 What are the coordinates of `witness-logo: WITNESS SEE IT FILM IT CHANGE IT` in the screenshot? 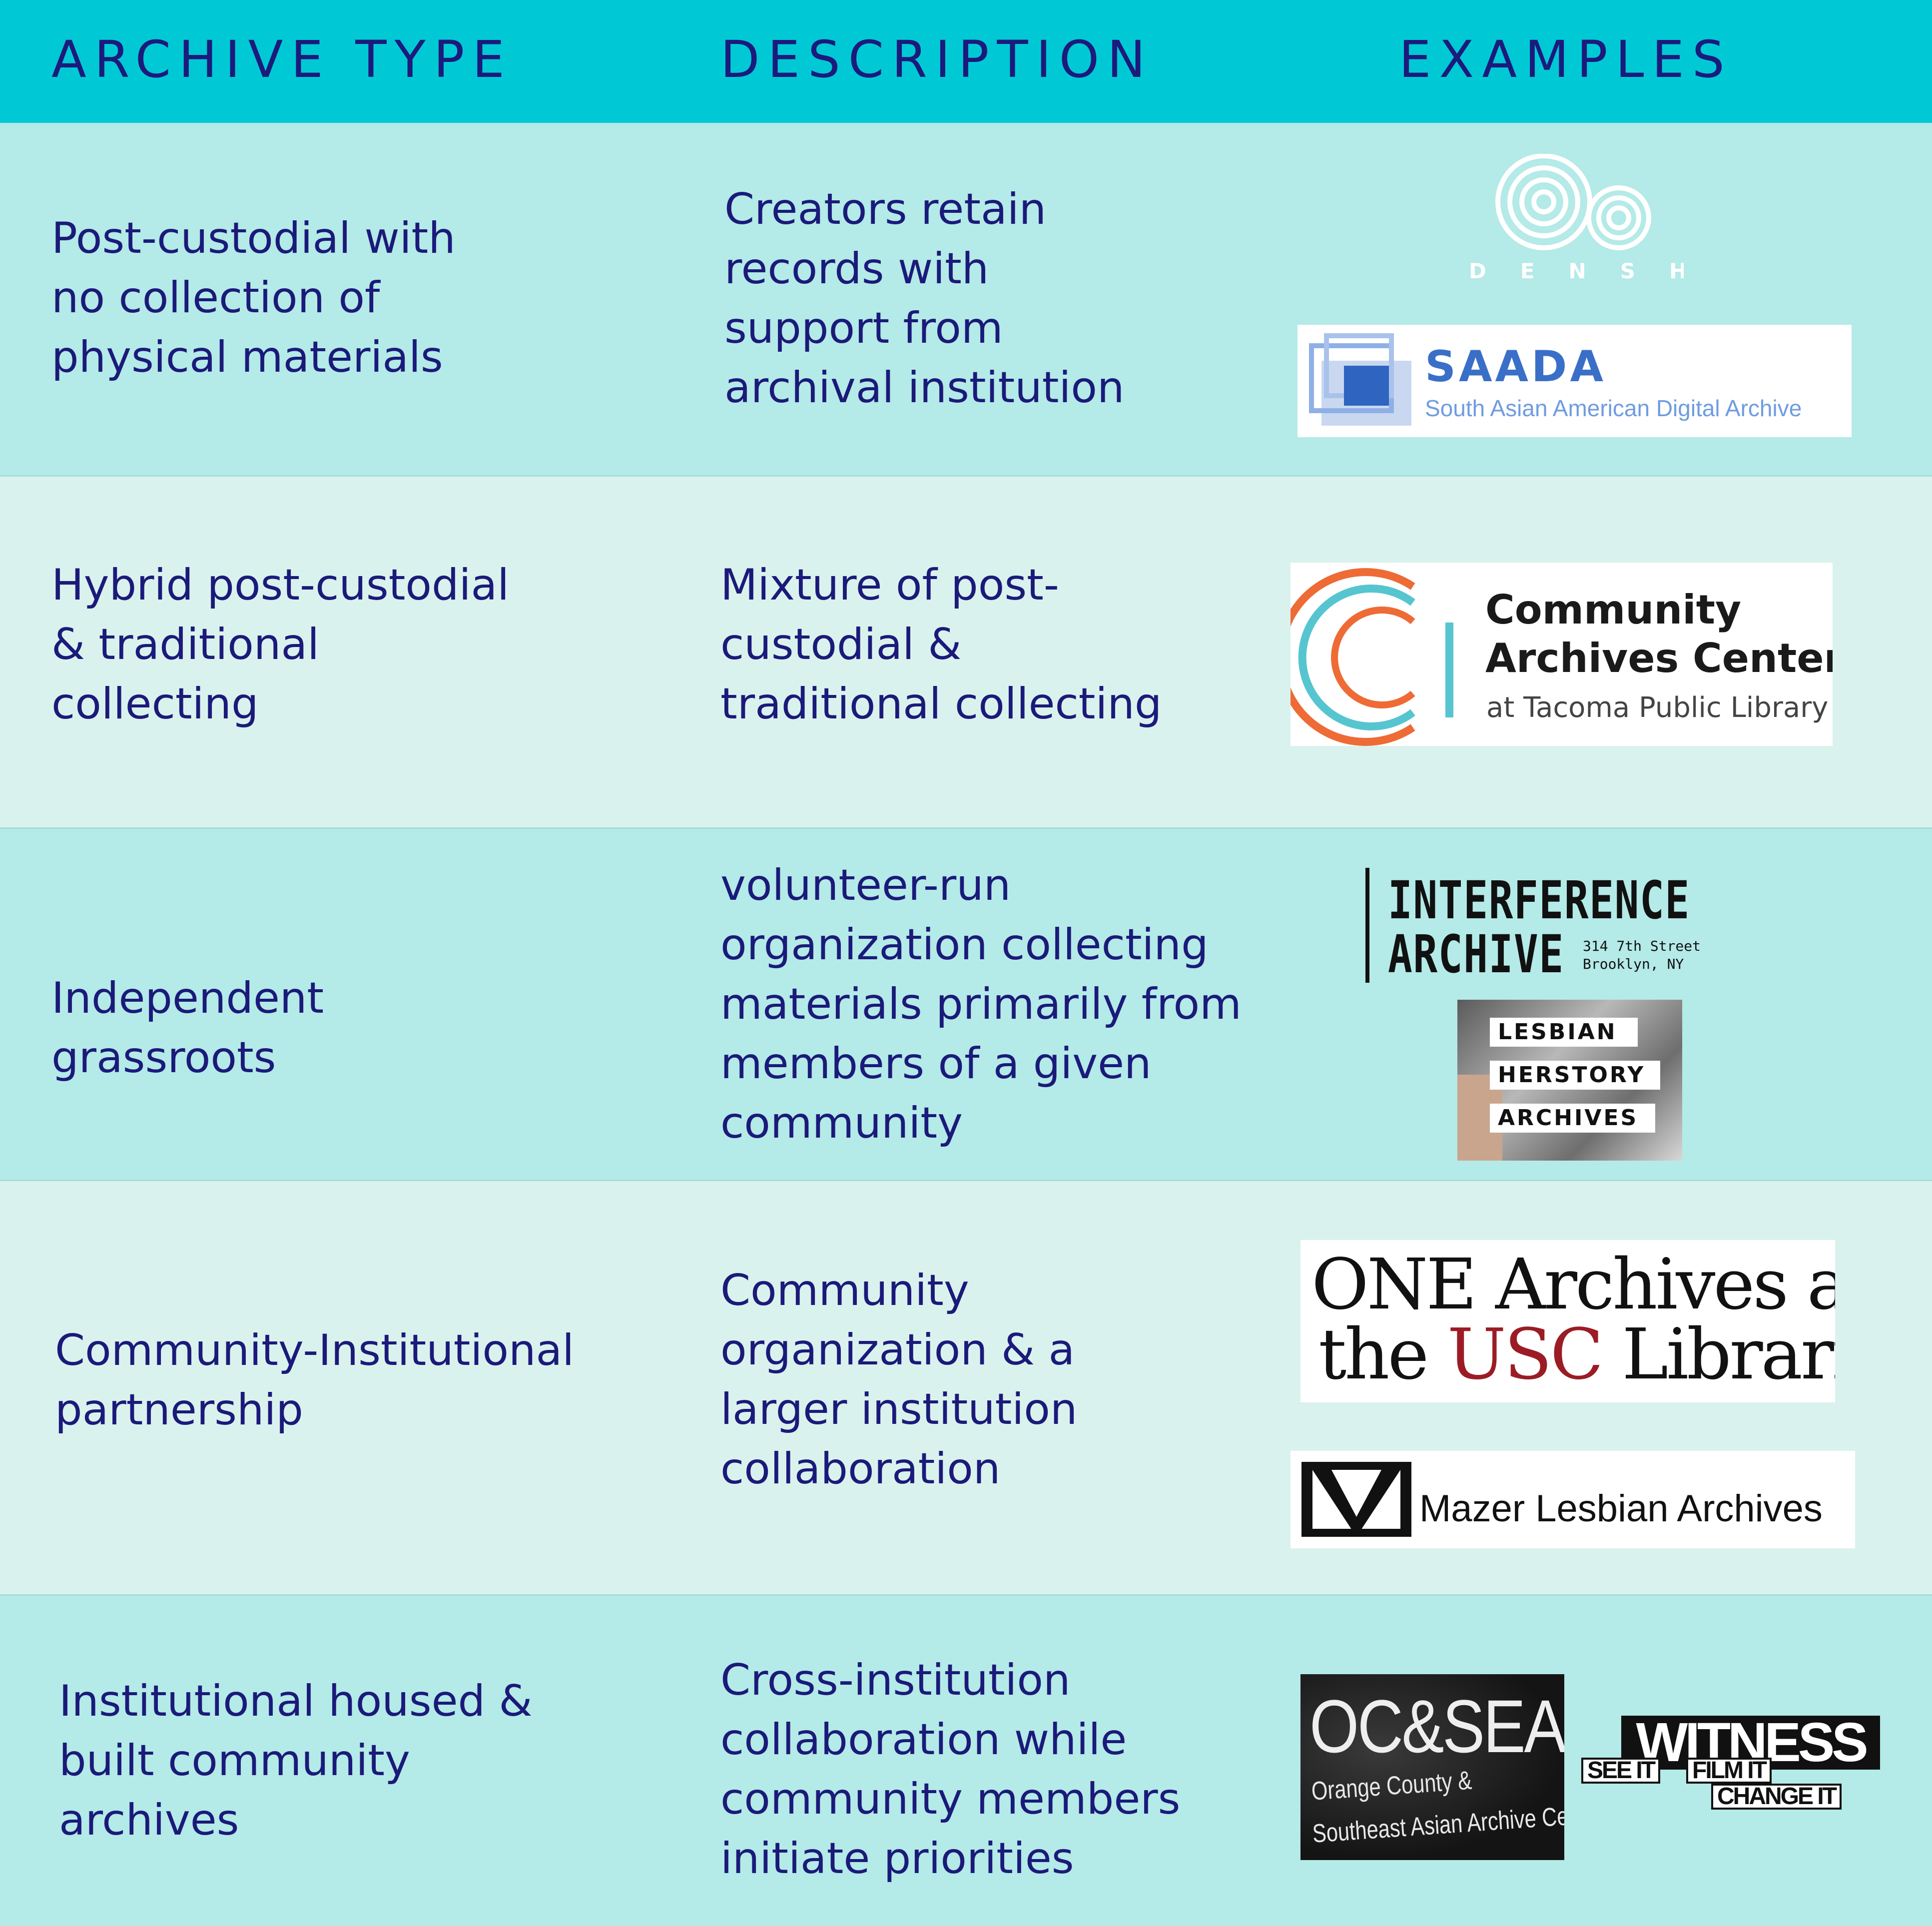 It's located at (1731, 1773).